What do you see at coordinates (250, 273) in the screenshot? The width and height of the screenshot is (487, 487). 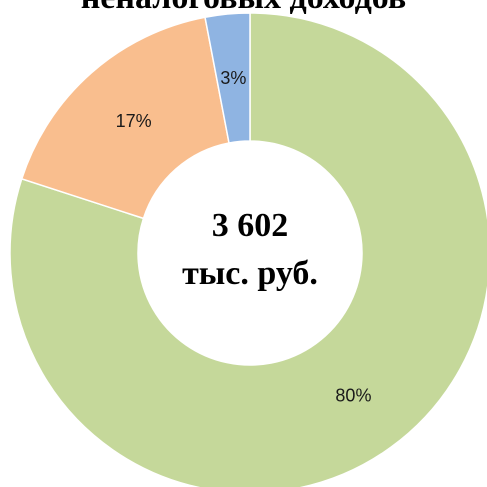 I see `center-unit: тыс. руб.` at bounding box center [250, 273].